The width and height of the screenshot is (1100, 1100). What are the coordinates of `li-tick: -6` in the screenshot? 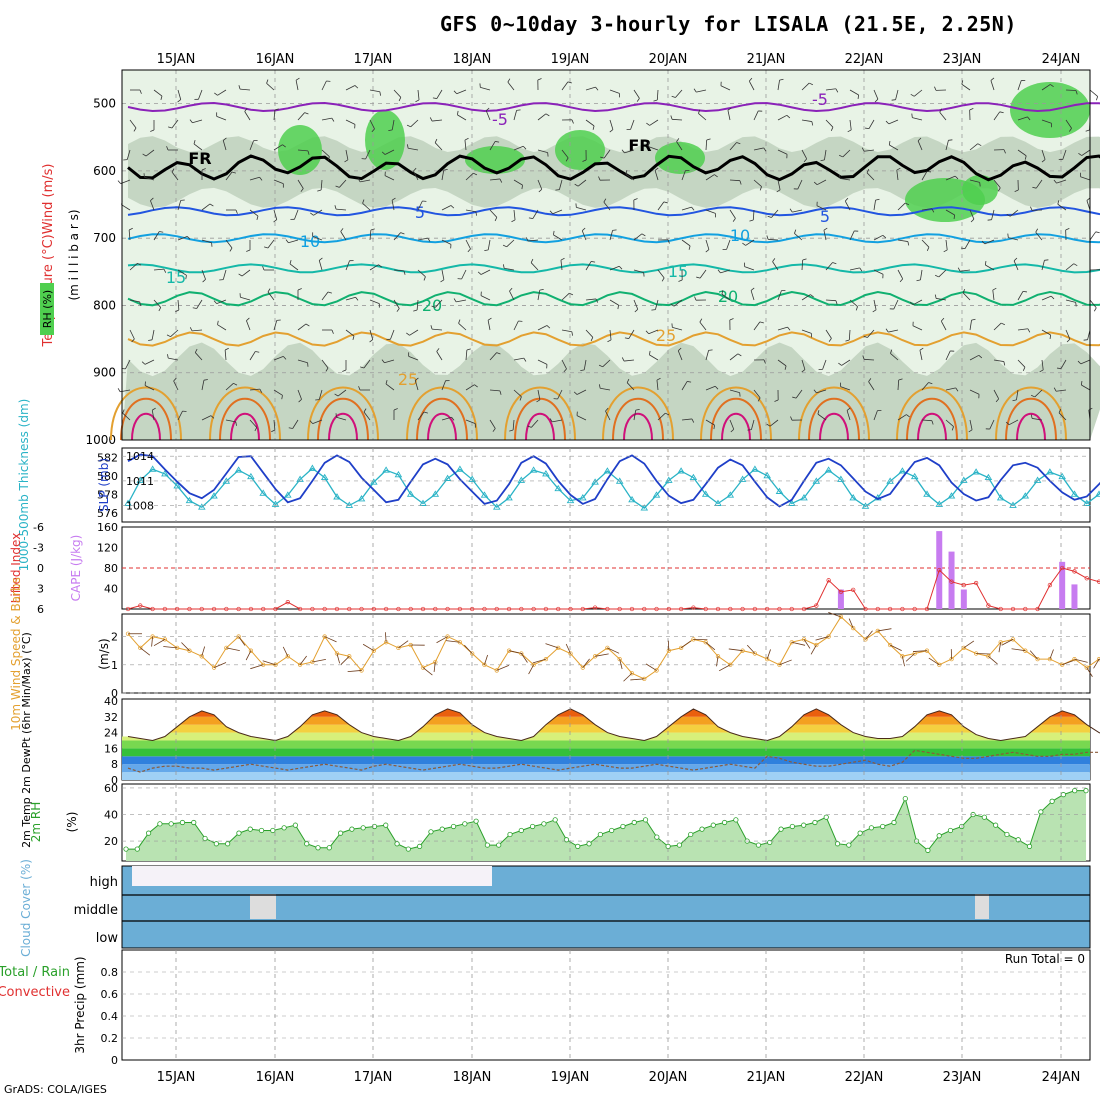 It's located at (38, 527).